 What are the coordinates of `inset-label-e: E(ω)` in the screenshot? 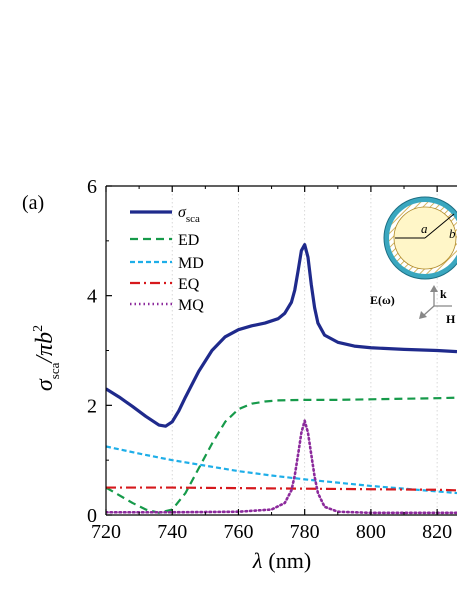 It's located at (382, 300).